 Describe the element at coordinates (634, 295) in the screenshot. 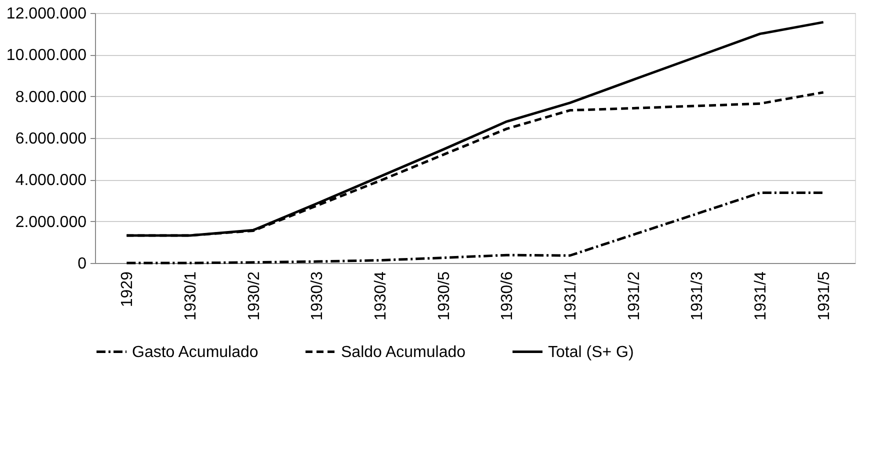

I see `x-tick-label: 1931/2` at that location.